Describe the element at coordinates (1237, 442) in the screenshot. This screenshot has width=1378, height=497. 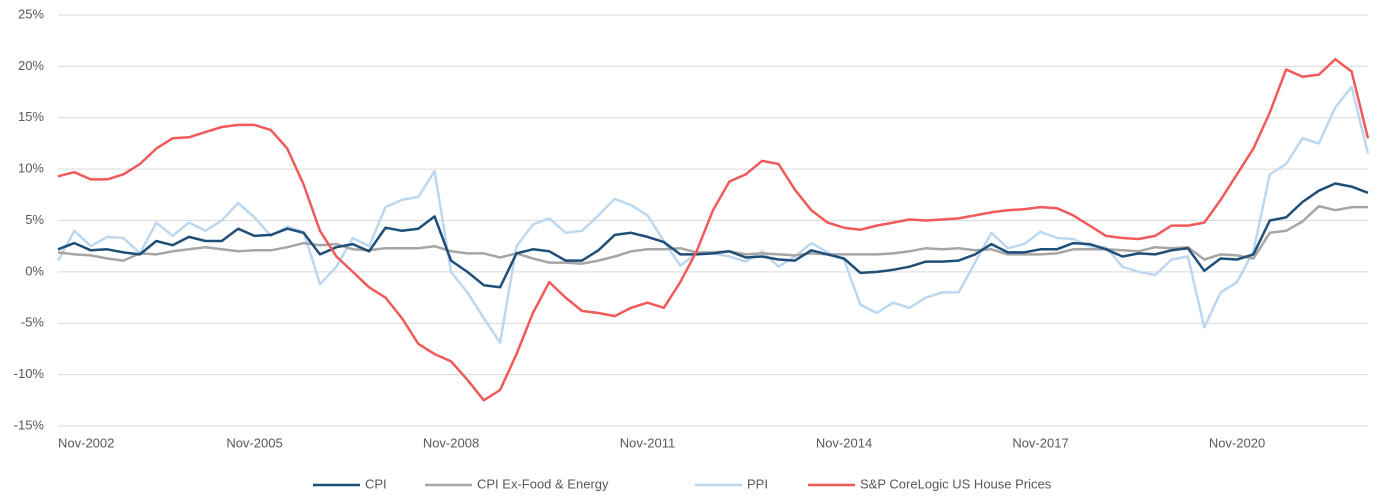
I see `x-tick-label: Nov-2020` at that location.